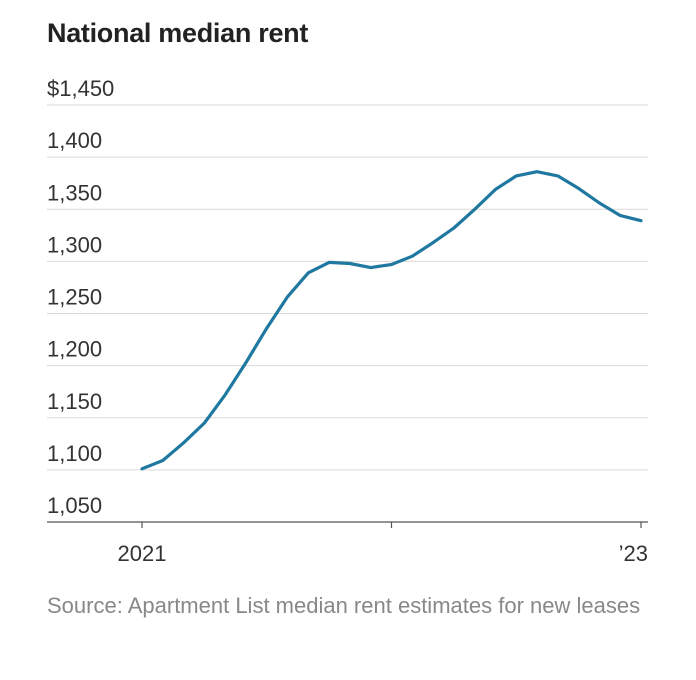 Image resolution: width=696 pixels, height=680 pixels. What do you see at coordinates (142, 553) in the screenshot?
I see `x-tick-label: 2021` at bounding box center [142, 553].